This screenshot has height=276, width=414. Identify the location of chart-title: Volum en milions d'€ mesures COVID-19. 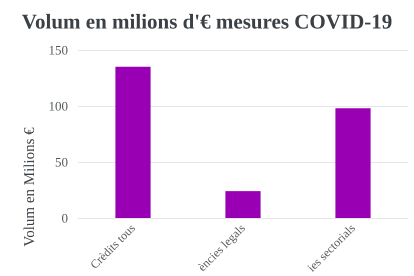
(207, 22).